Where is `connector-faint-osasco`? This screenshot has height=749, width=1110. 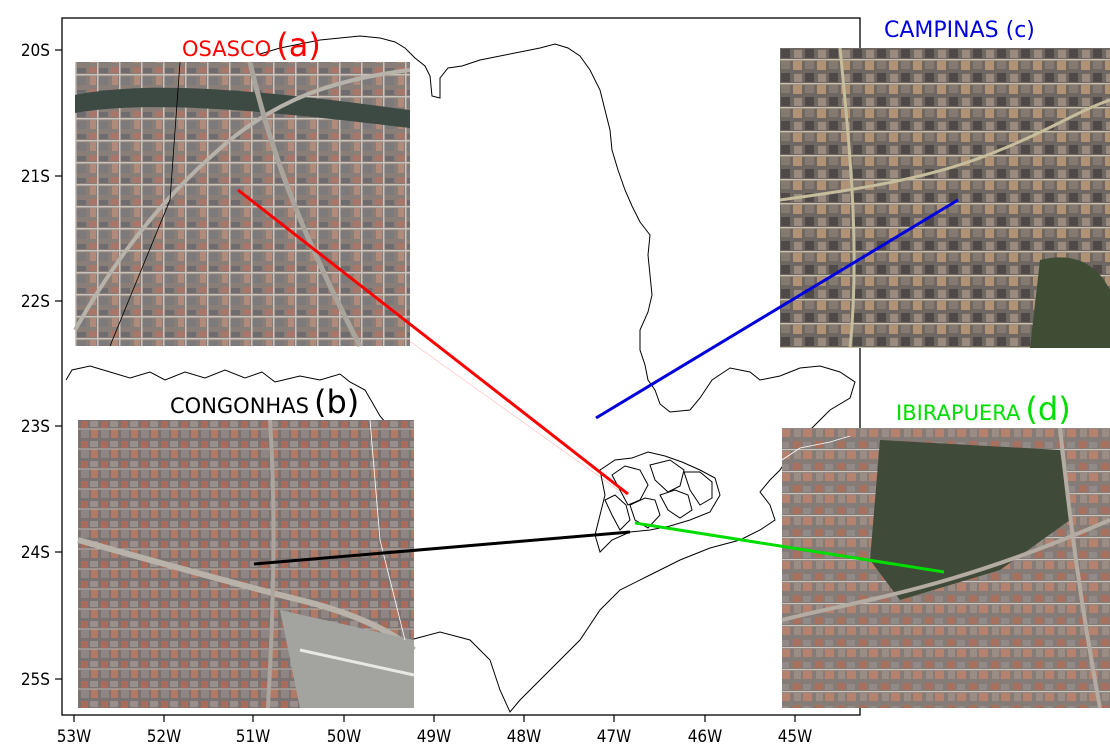 connector-faint-osasco is located at coordinates (518, 418).